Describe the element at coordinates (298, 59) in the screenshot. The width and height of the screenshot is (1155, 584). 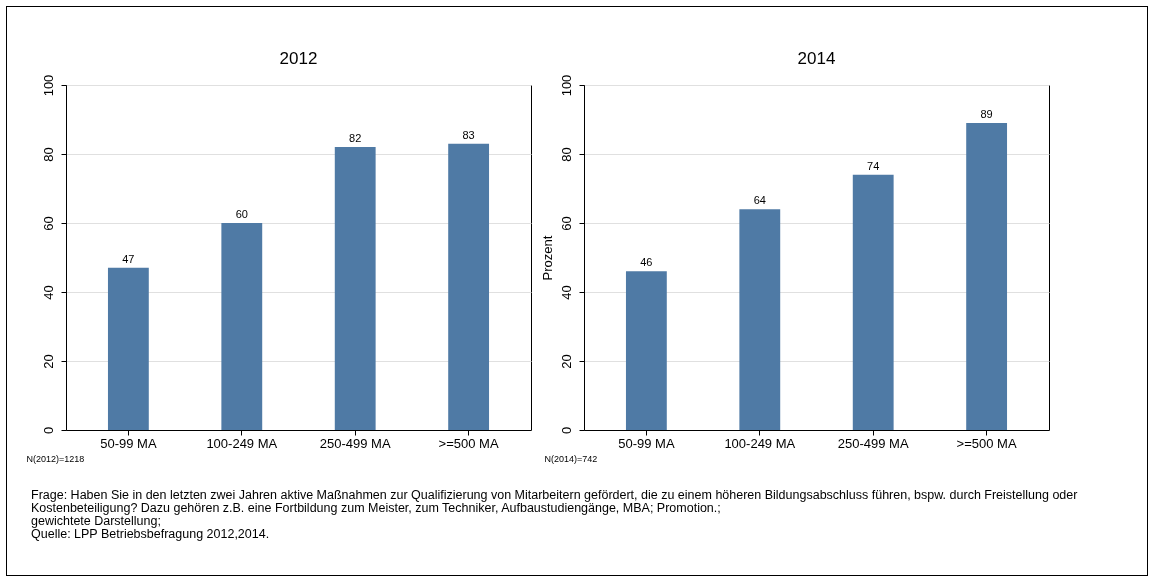
I see `chart-title: 2012` at that location.